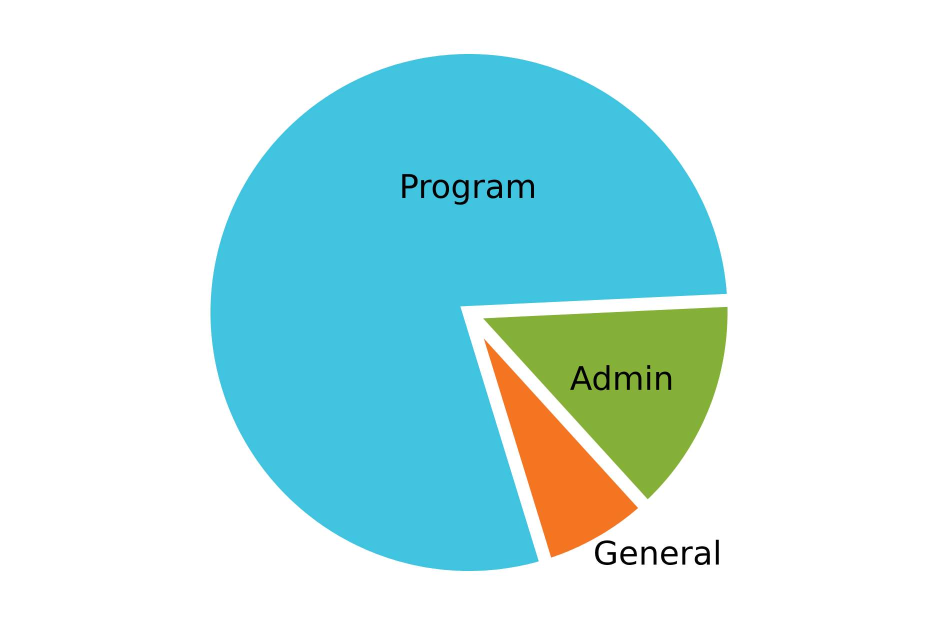 This screenshot has width=939, height=626. I want to click on slice-label: Admin, so click(621, 377).